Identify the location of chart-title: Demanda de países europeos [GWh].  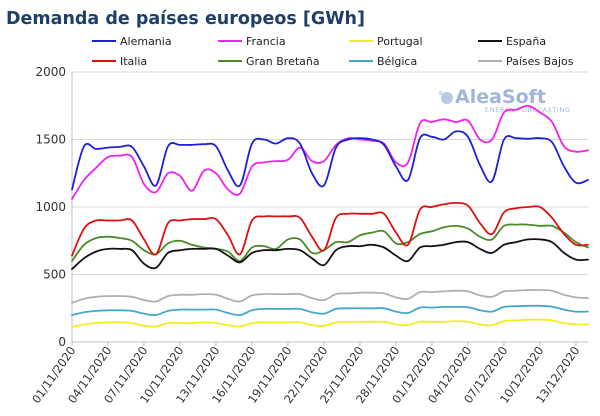
(185, 19).